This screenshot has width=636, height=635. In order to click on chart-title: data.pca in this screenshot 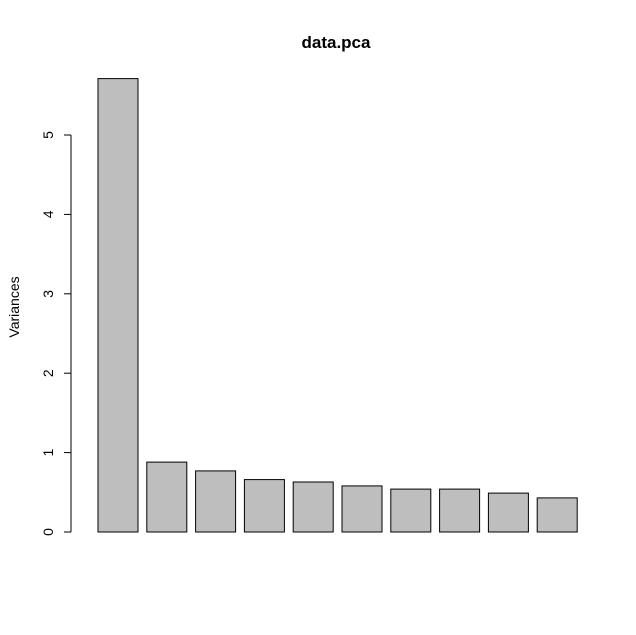, I will do `click(337, 42)`.